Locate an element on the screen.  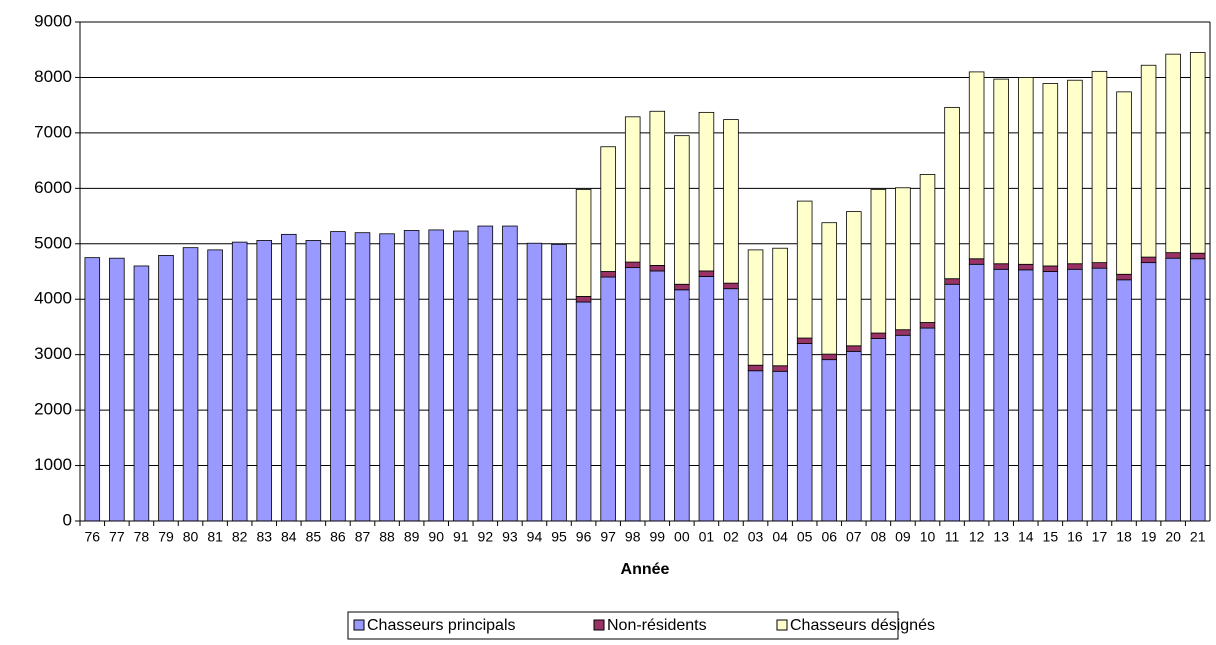
x-tick-label: 01 is located at coordinates (707, 537).